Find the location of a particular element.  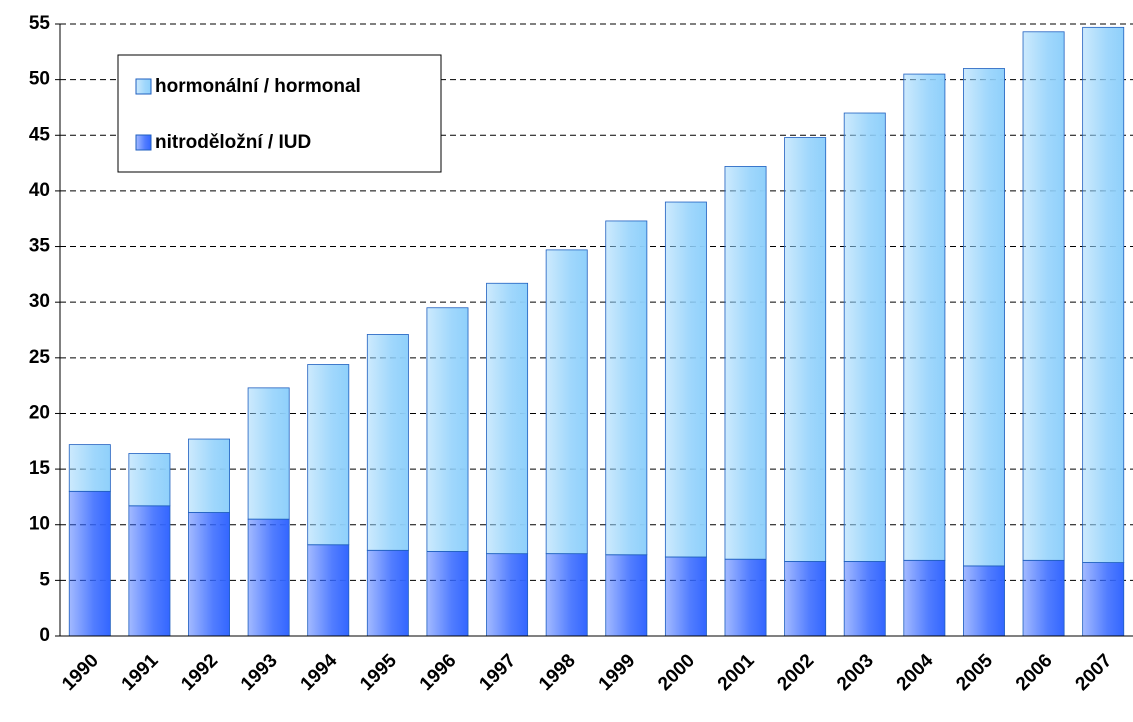

legend-label: nitroděložní / IUD is located at coordinates (233, 142).